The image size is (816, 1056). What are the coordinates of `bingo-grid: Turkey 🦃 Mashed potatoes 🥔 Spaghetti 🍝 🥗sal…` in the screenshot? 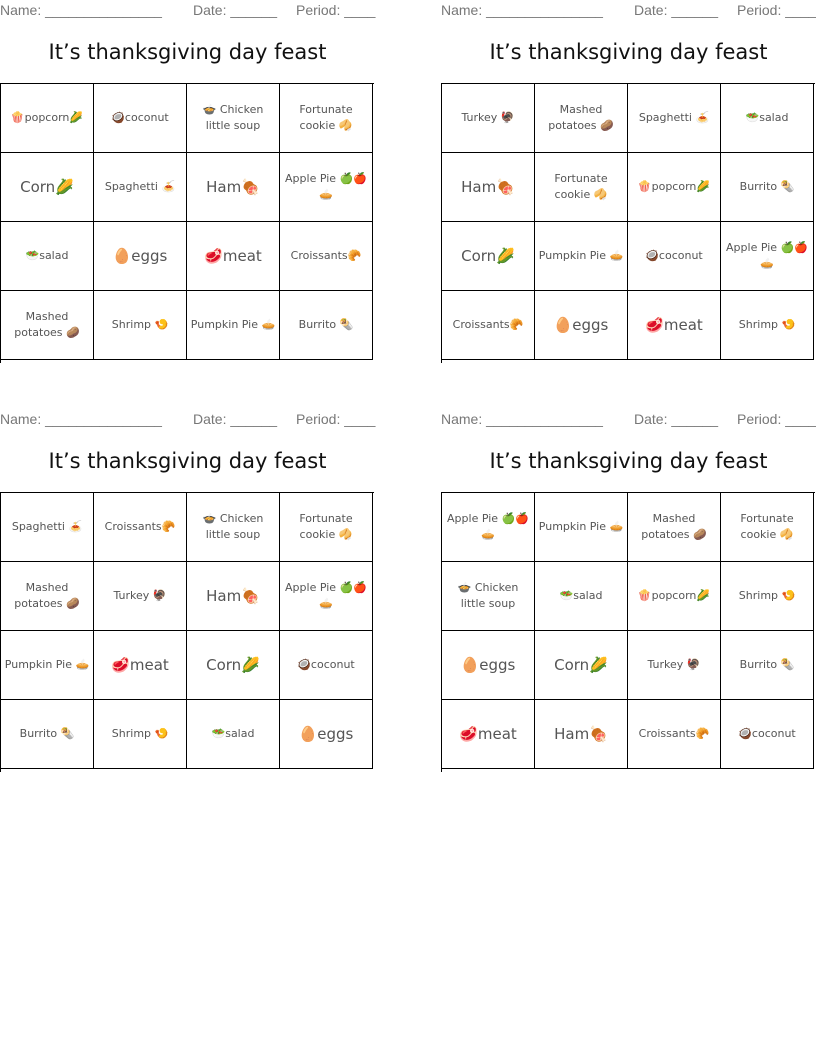 It's located at (628, 223).